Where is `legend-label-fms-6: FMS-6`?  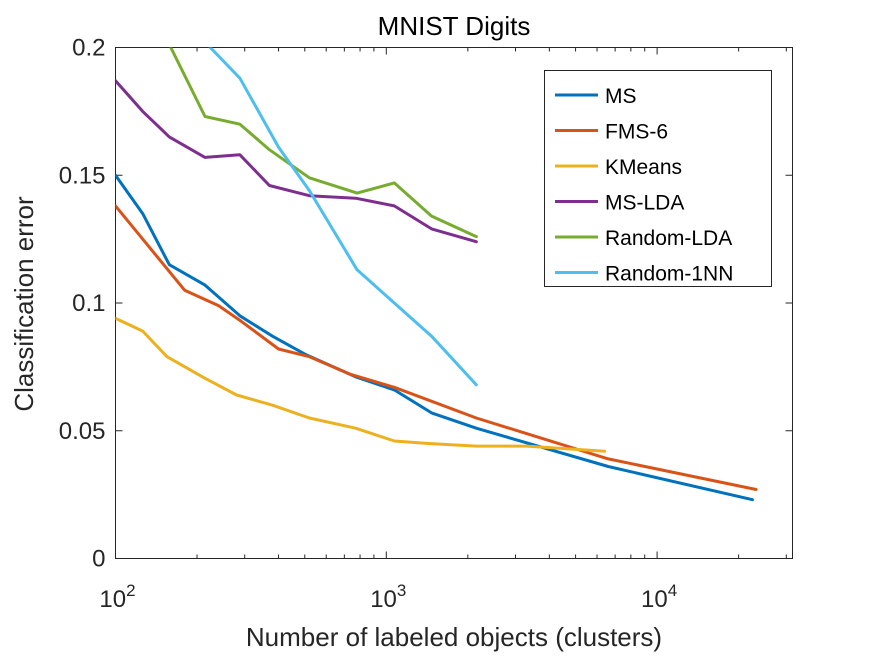
legend-label-fms-6: FMS-6 is located at coordinates (636, 132).